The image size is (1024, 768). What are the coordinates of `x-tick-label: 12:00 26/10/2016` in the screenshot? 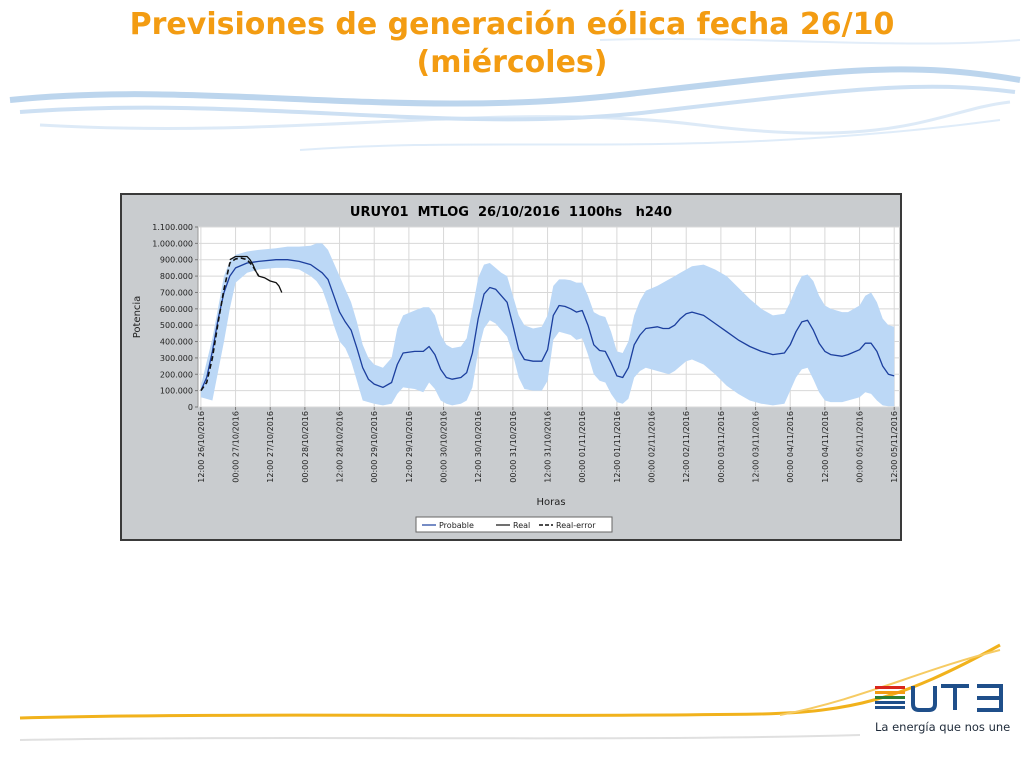 It's located at (201, 447).